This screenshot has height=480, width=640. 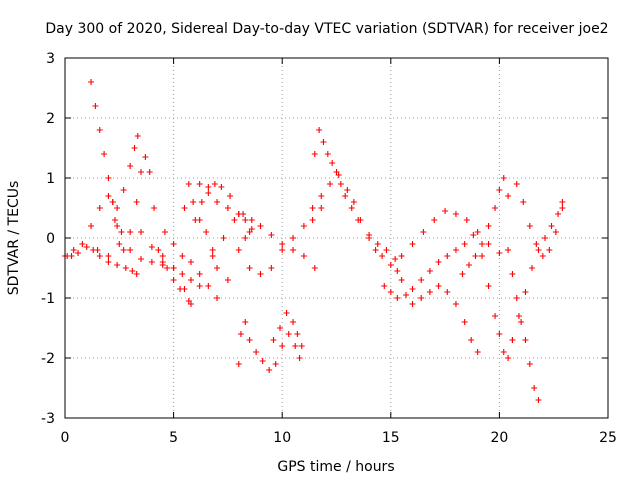 I want to click on x-tick-label: 5, so click(x=173, y=438).